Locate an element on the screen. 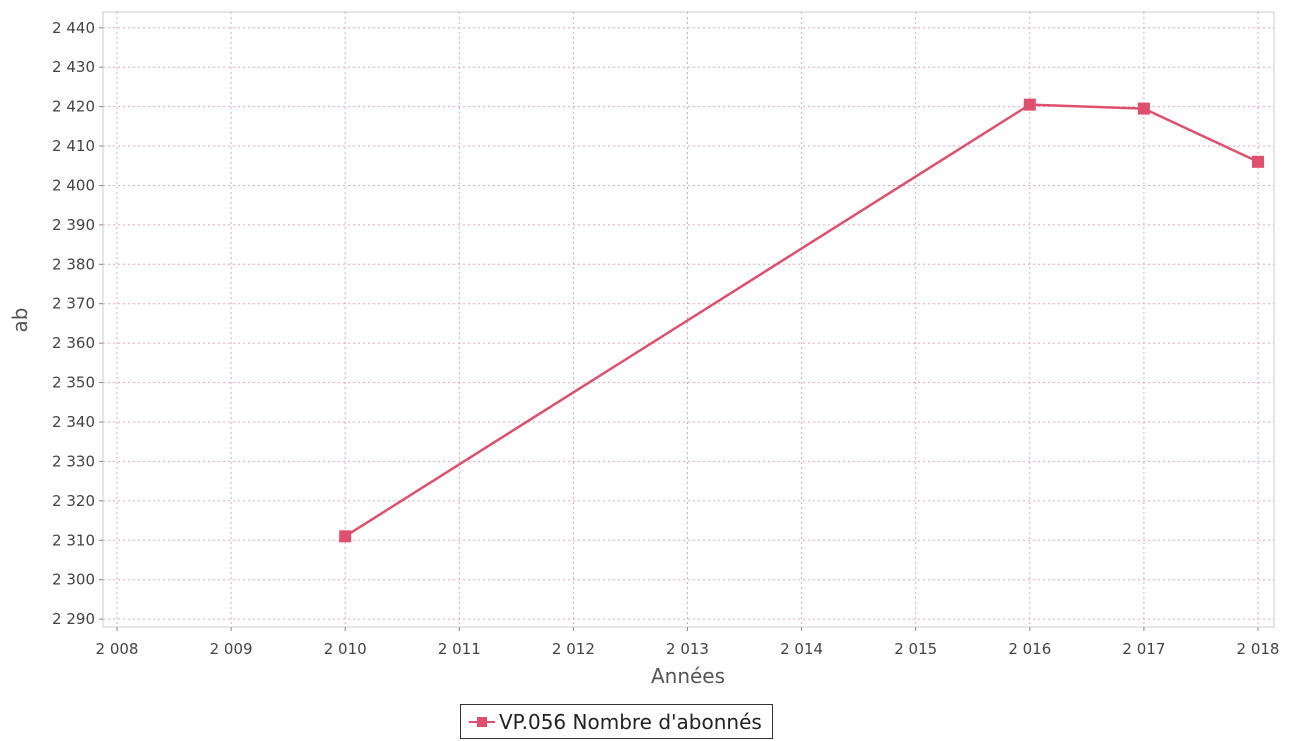 This screenshot has height=741, width=1289. x-tick-label: 2 010 is located at coordinates (345, 649).